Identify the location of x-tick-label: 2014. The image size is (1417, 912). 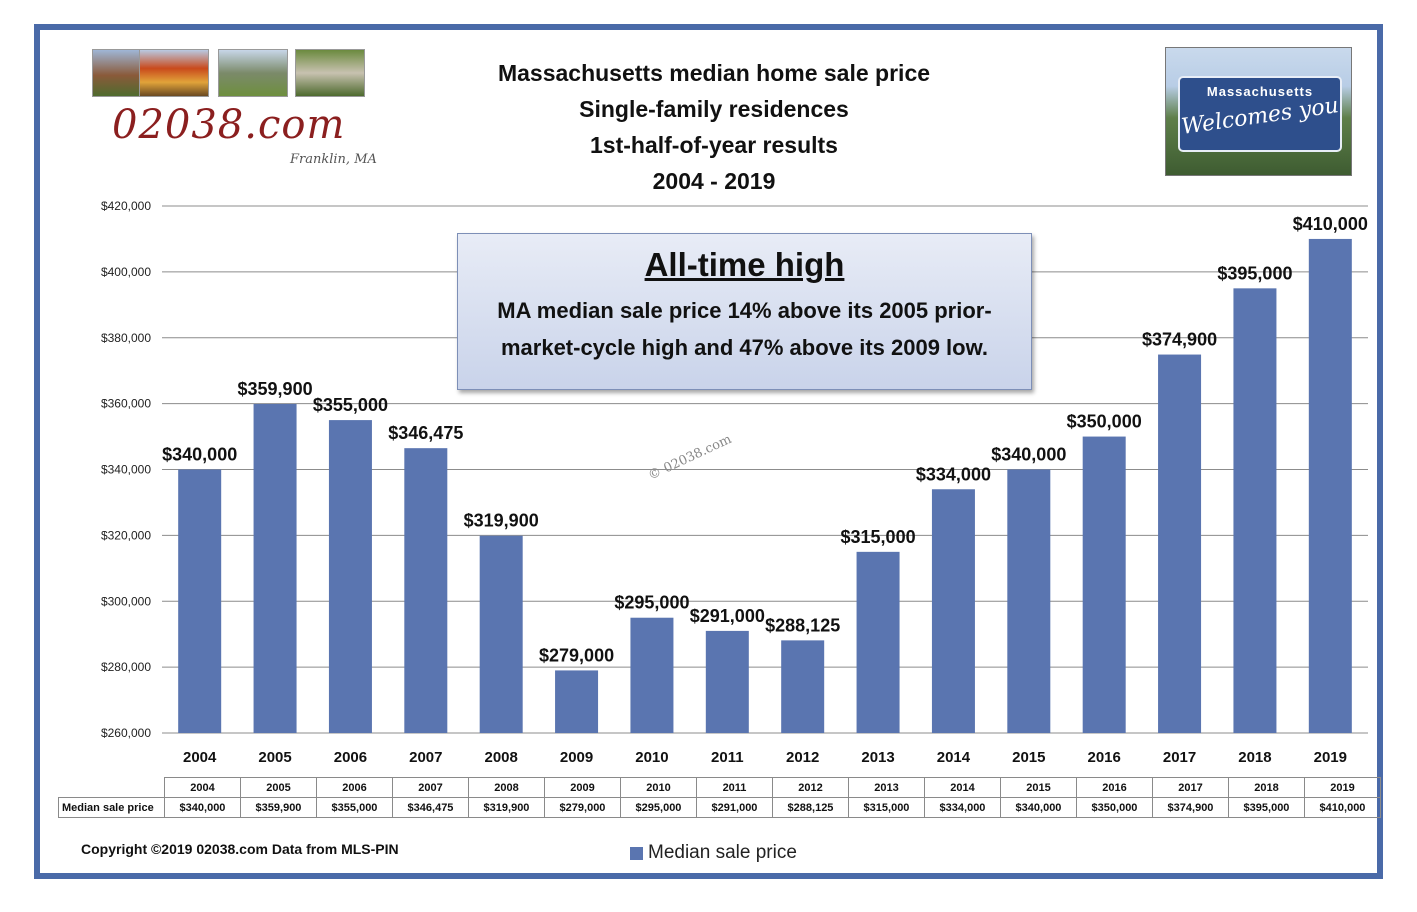
(954, 757).